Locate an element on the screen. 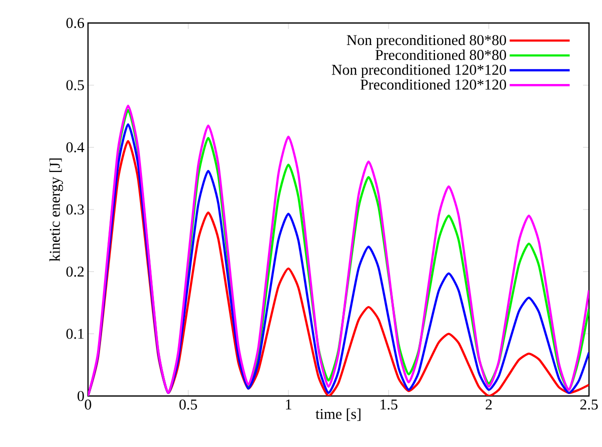 This screenshot has height=447, width=602. x-tick-label: 1 is located at coordinates (289, 405).